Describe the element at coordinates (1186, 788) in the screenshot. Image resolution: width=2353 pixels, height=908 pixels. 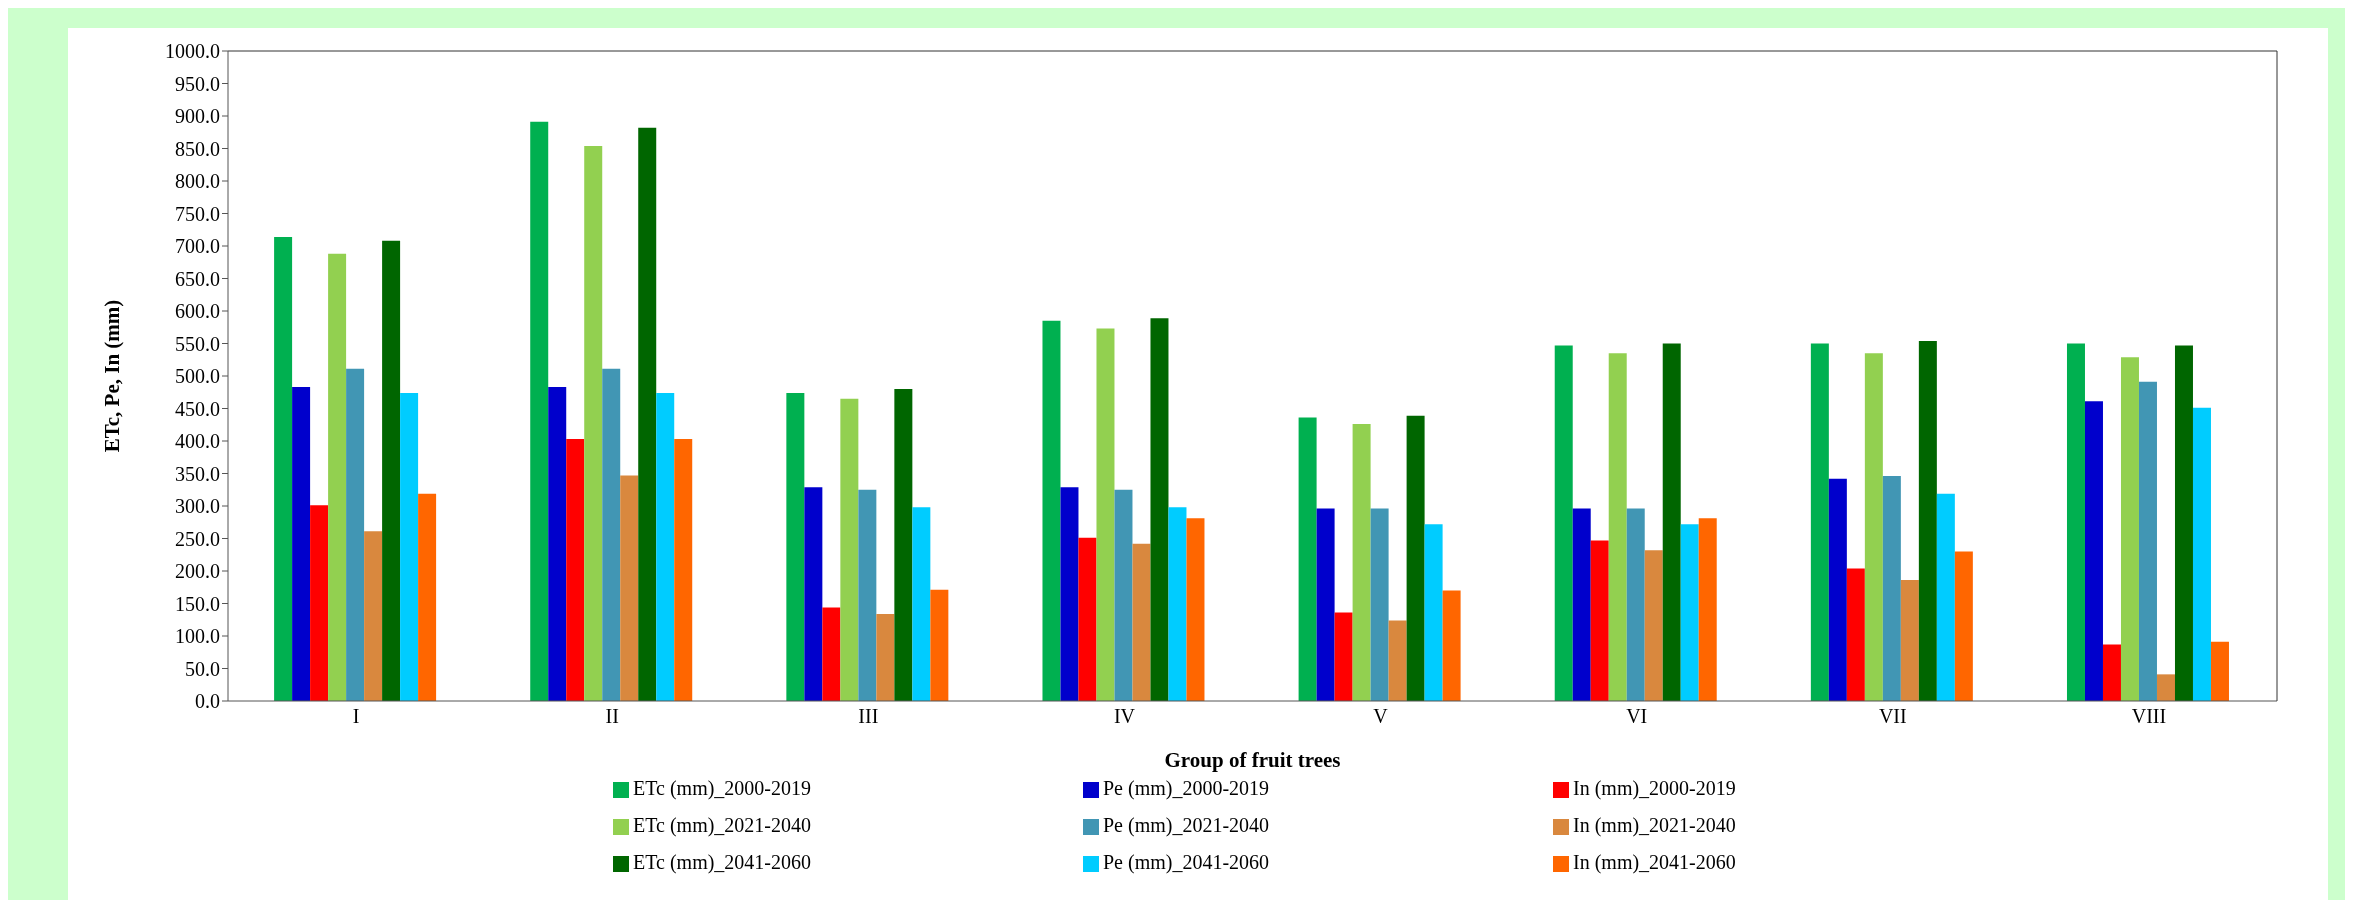
I see `legend-label: Pe (mm)_2000-2019` at that location.